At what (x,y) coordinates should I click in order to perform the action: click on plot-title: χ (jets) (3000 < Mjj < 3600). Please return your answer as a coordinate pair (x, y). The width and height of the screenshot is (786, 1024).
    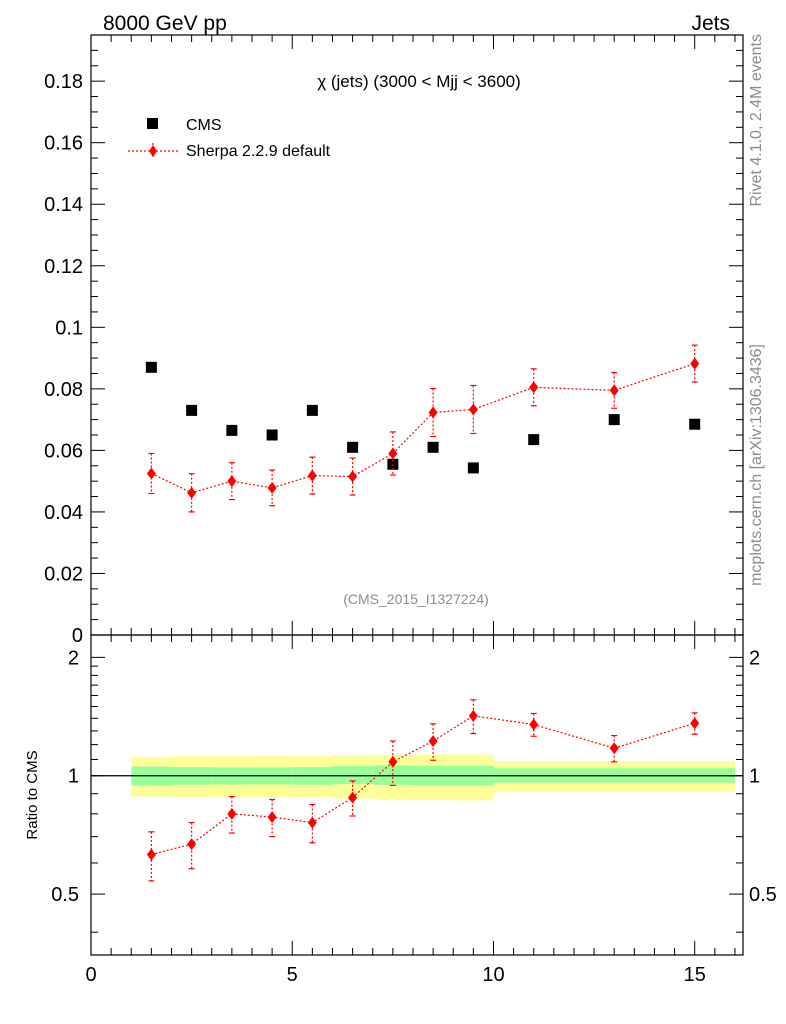
    Looking at the image, I should click on (419, 81).